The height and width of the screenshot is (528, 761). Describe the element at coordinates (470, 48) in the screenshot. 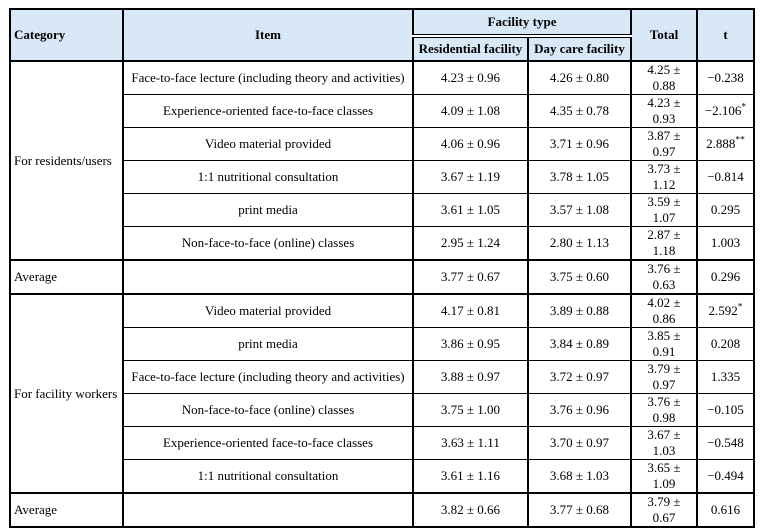

I see `col-header-residential-facility: Residential facility` at that location.